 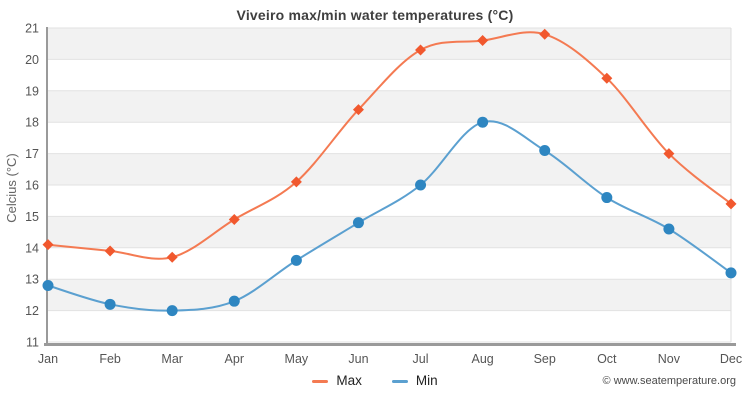 What do you see at coordinates (421, 359) in the screenshot?
I see `x-tick-label: Jul` at bounding box center [421, 359].